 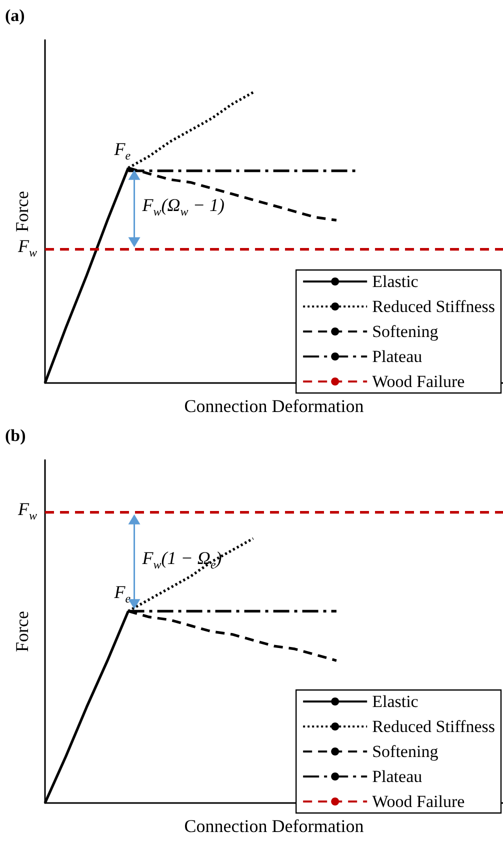 What do you see at coordinates (15, 435) in the screenshot?
I see `chart-title: (b)` at bounding box center [15, 435].